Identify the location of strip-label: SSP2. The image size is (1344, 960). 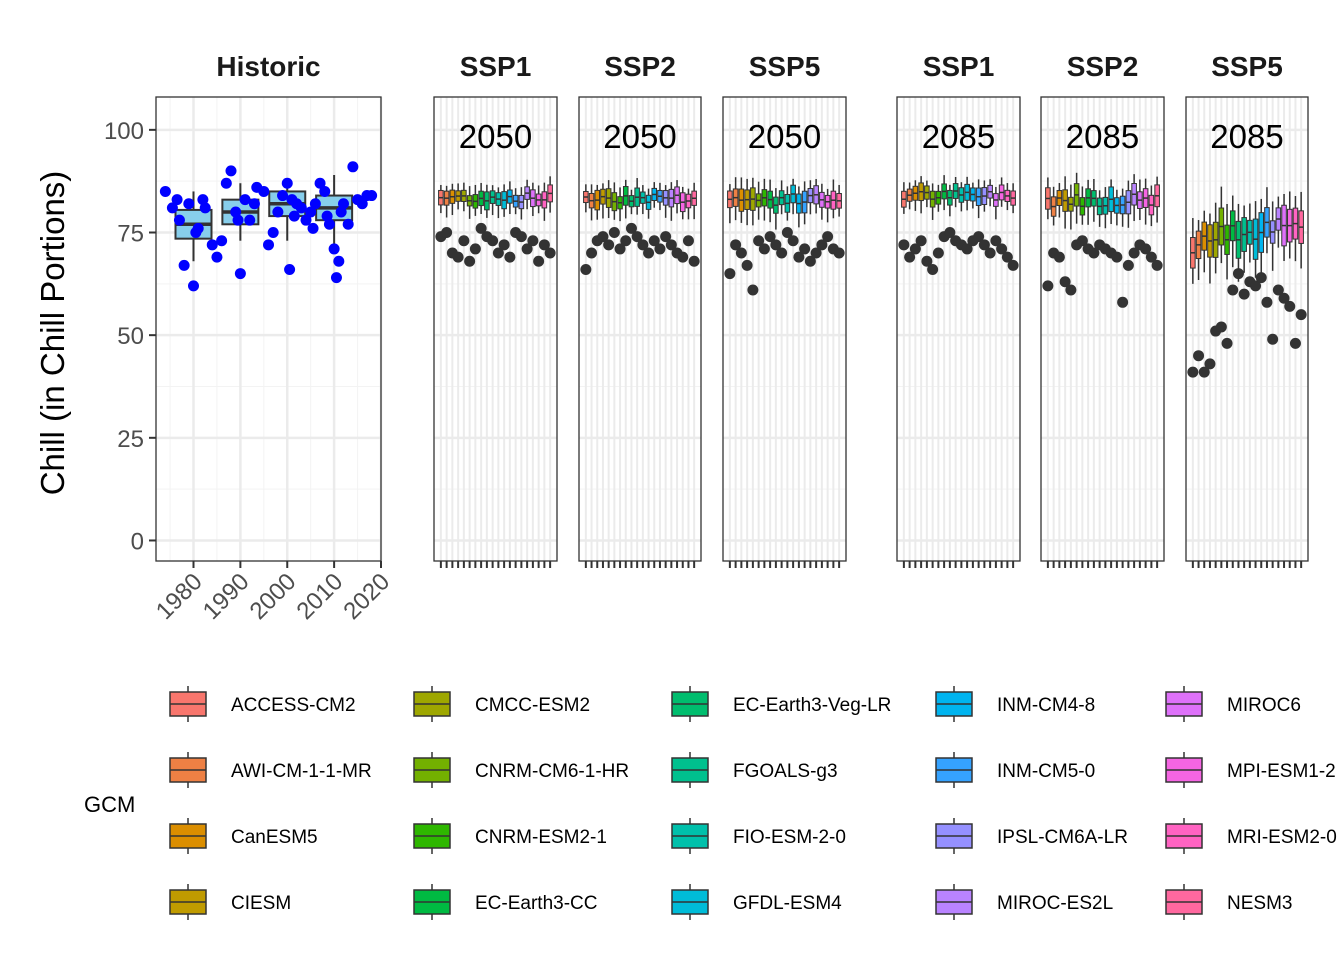
(1103, 66).